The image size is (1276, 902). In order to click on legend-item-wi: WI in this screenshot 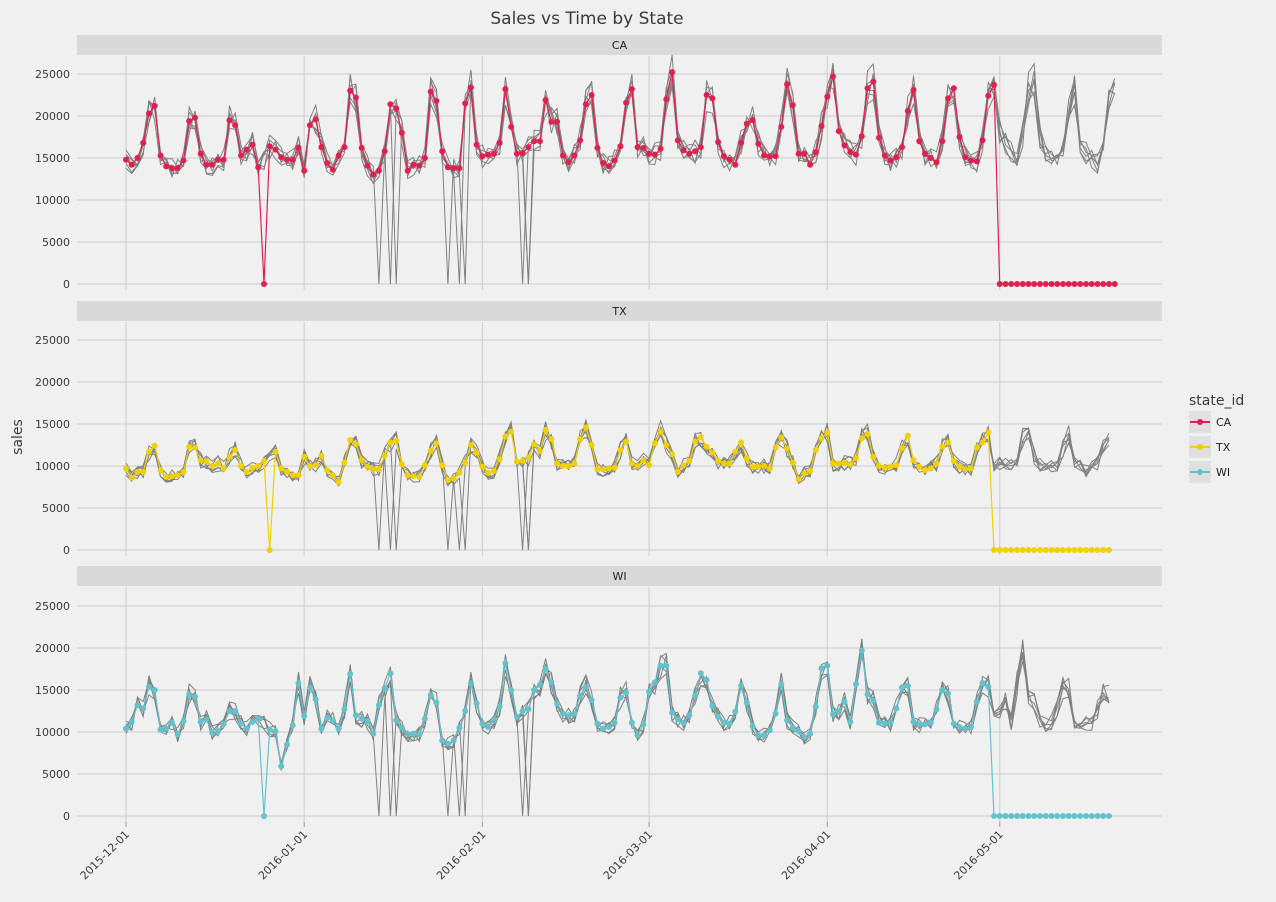, I will do `click(1209, 472)`.